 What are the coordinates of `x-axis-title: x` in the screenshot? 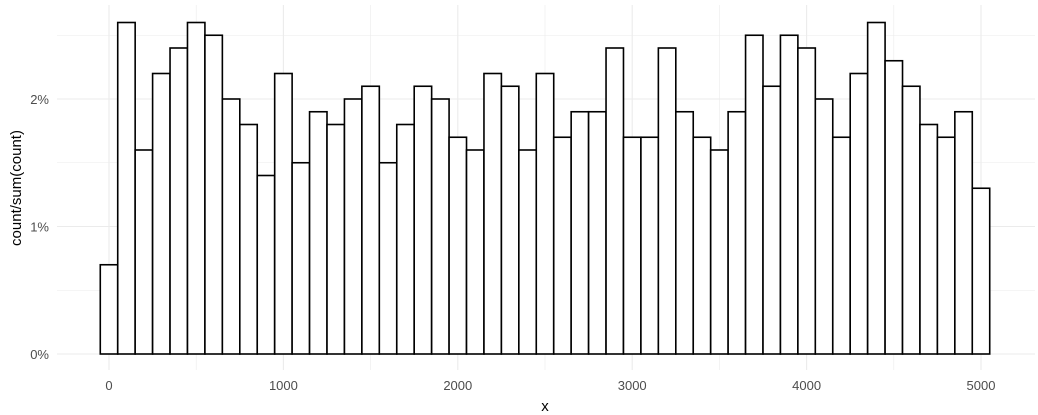 It's located at (545, 406).